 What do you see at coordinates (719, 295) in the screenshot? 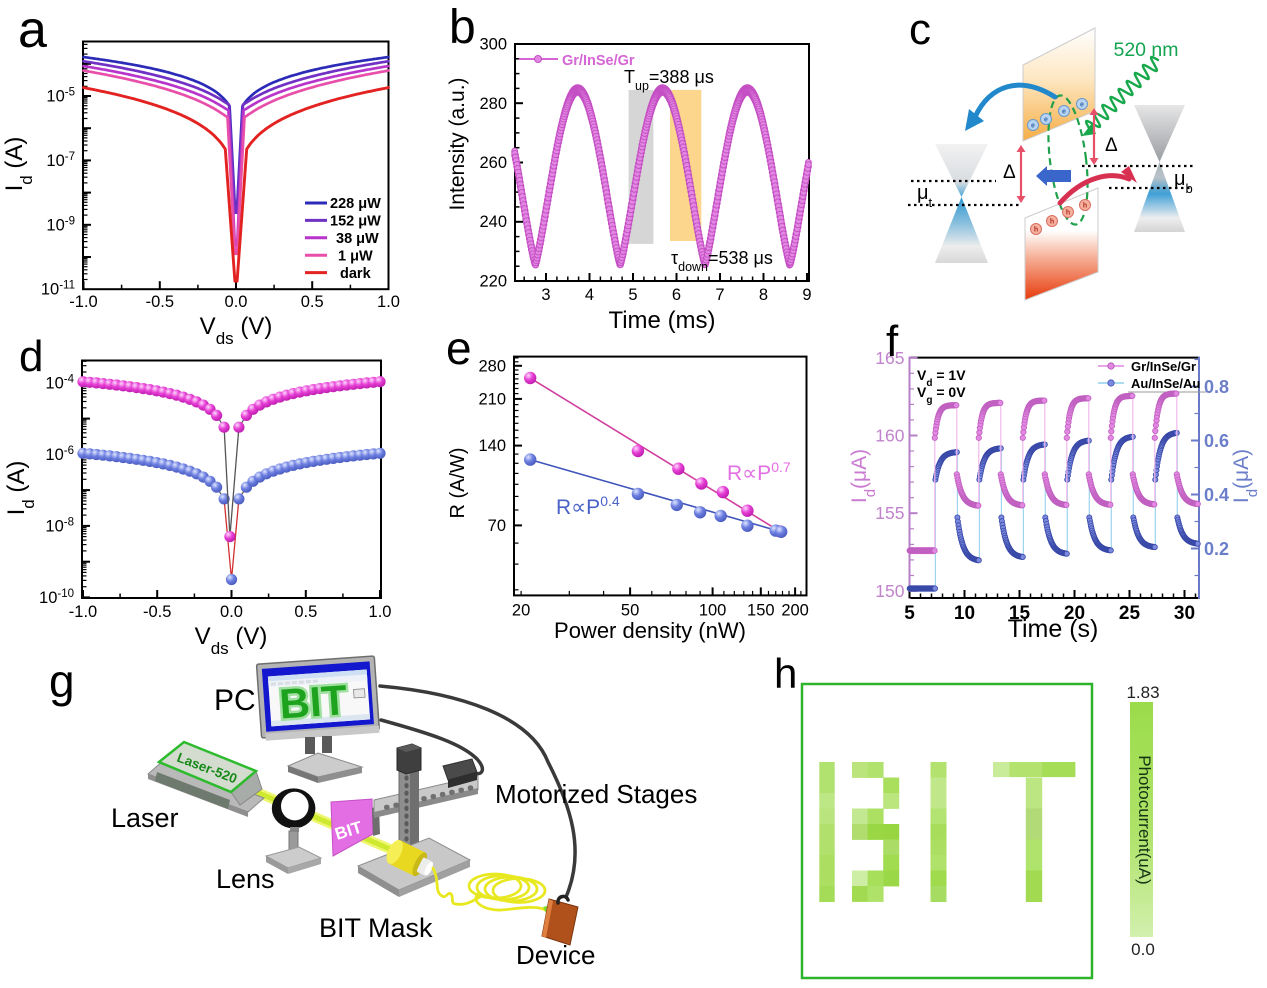
I see `svg-text: 7` at bounding box center [719, 295].